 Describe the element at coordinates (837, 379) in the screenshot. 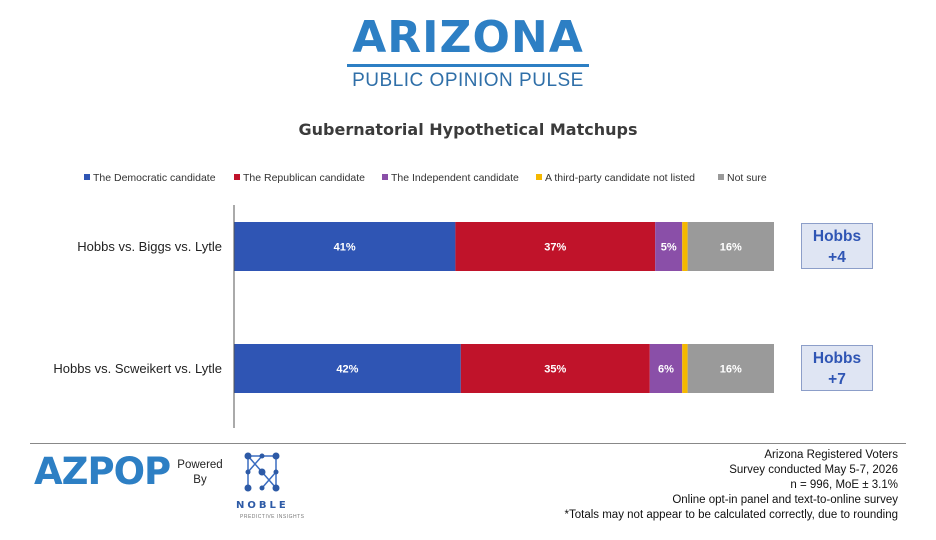

I see `margin-box-row-2-line2: +7` at that location.